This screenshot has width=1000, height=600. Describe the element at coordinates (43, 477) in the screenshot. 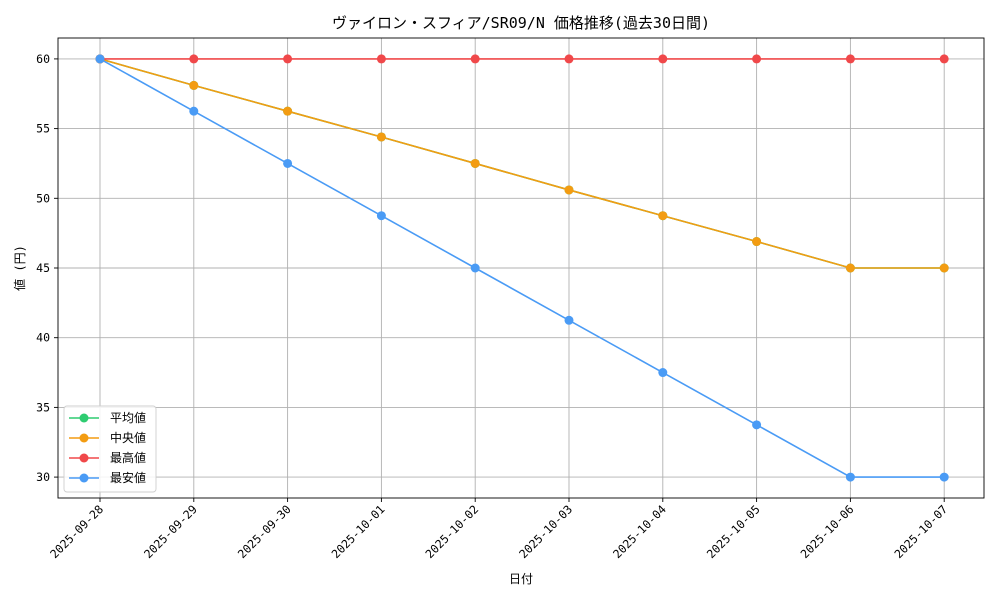

I see `y-tick-label: 30` at that location.